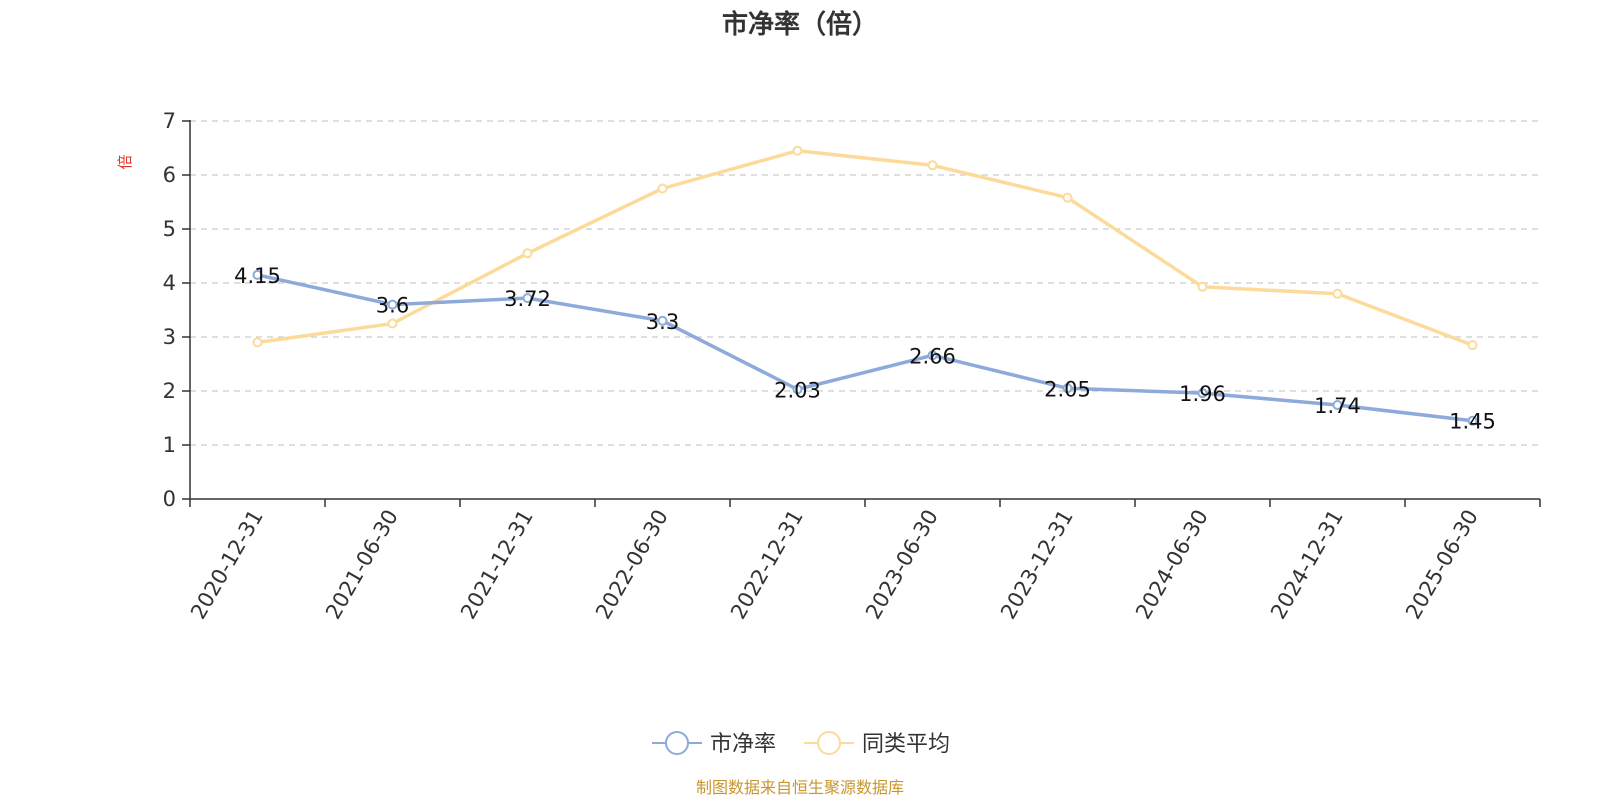 Image resolution: width=1600 pixels, height=800 pixels. Describe the element at coordinates (800, 787) in the screenshot. I see `source-note: 制图数据来自恒生聚源数据库` at that location.